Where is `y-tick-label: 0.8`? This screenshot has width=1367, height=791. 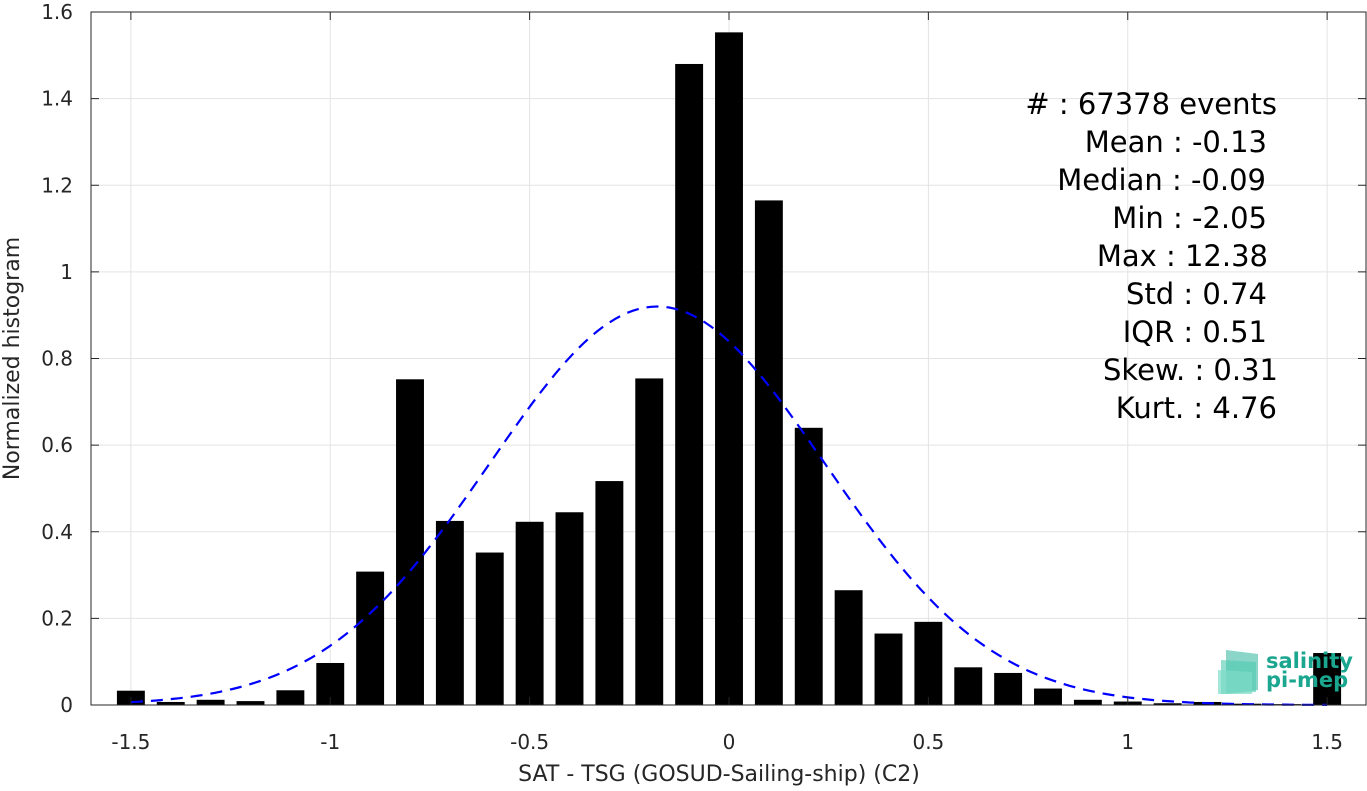
y-tick-label: 0.8 is located at coordinates (57, 359).